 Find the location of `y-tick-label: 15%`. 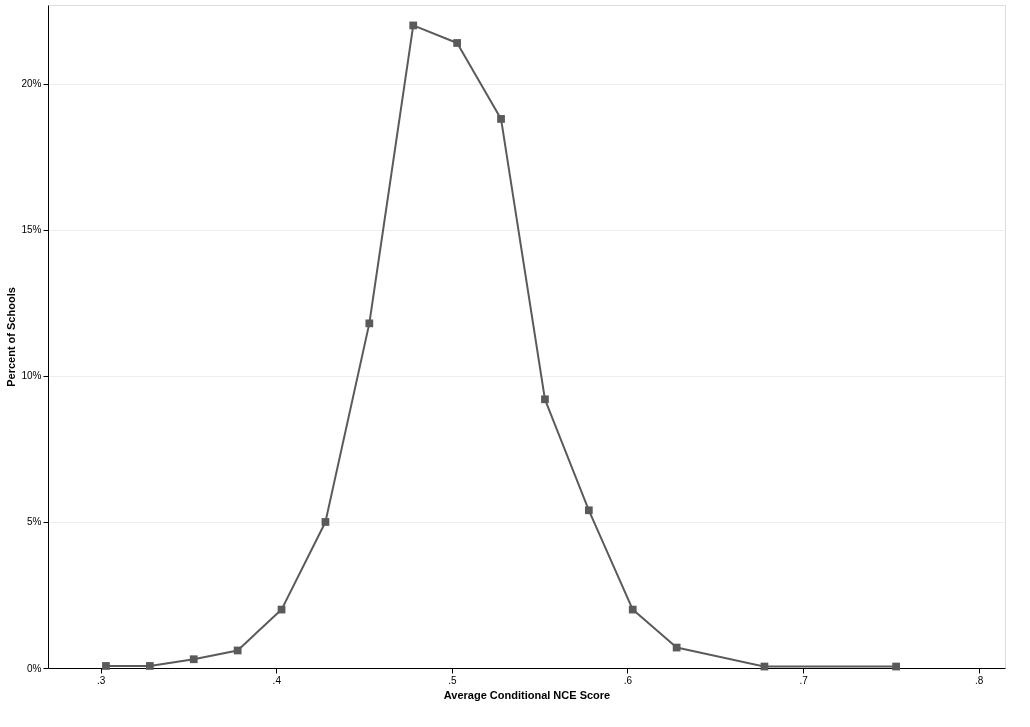

y-tick-label: 15% is located at coordinates (31, 230).